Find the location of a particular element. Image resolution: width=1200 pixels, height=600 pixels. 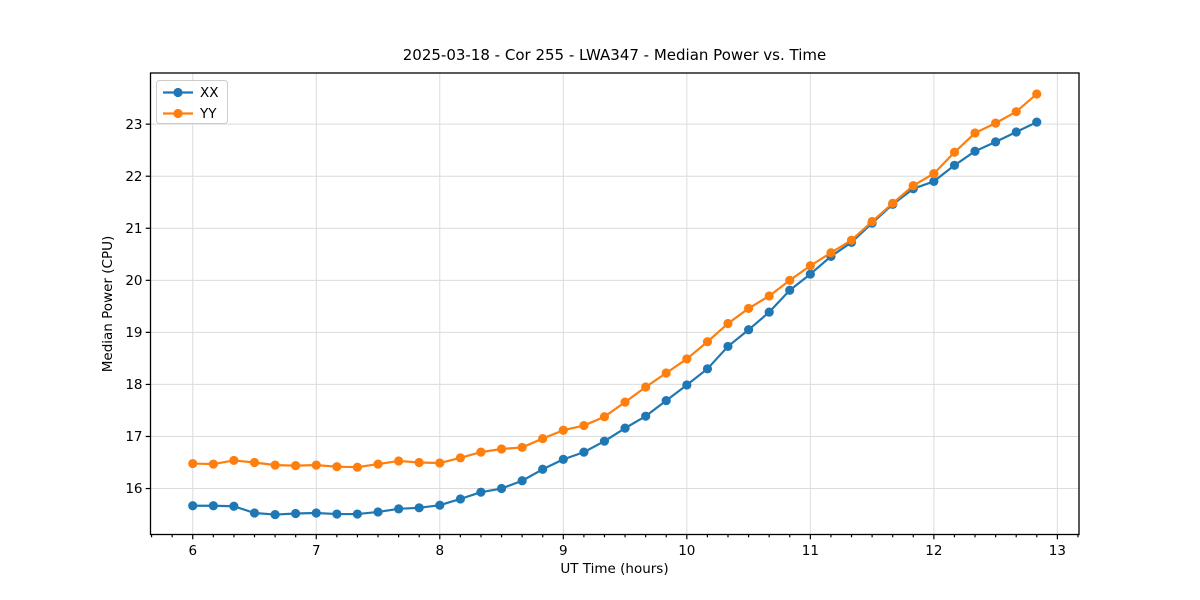

x-tick-label: 11 is located at coordinates (810, 551).